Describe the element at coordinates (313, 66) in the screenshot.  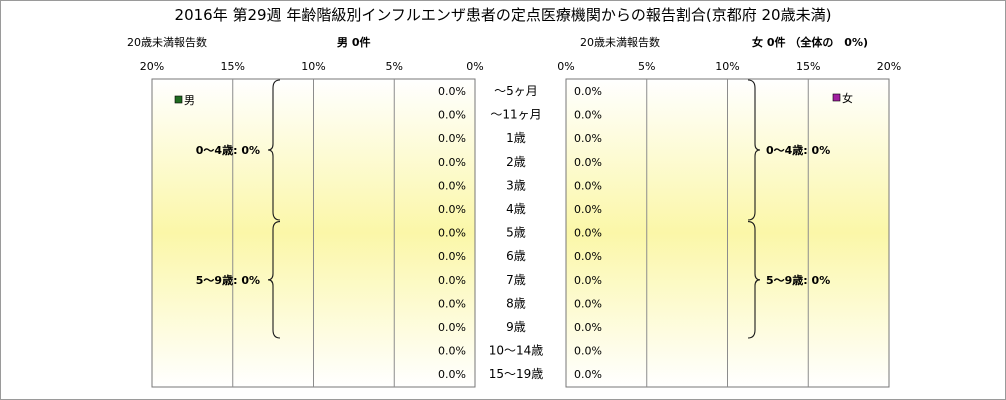
I see `left-x-tick-label: 10%` at that location.